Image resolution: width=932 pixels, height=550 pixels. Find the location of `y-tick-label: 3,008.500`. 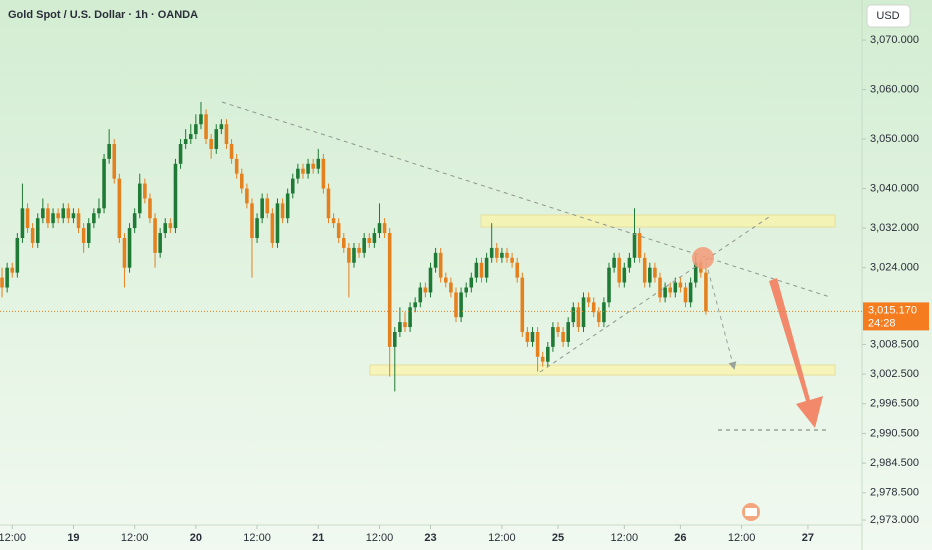

y-tick-label: 3,008.500 is located at coordinates (894, 344).